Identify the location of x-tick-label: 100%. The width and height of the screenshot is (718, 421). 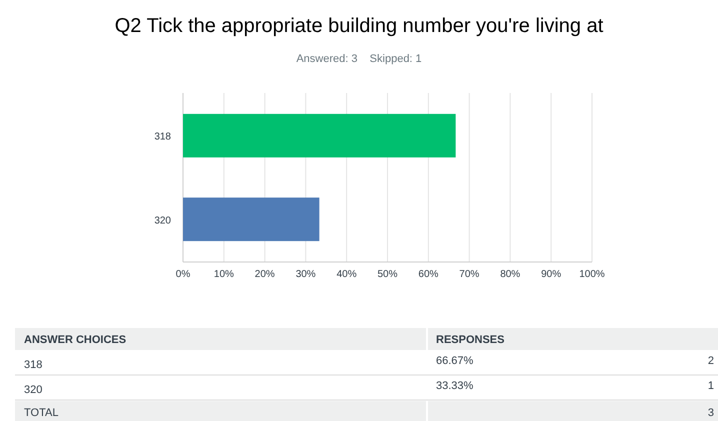
(592, 274).